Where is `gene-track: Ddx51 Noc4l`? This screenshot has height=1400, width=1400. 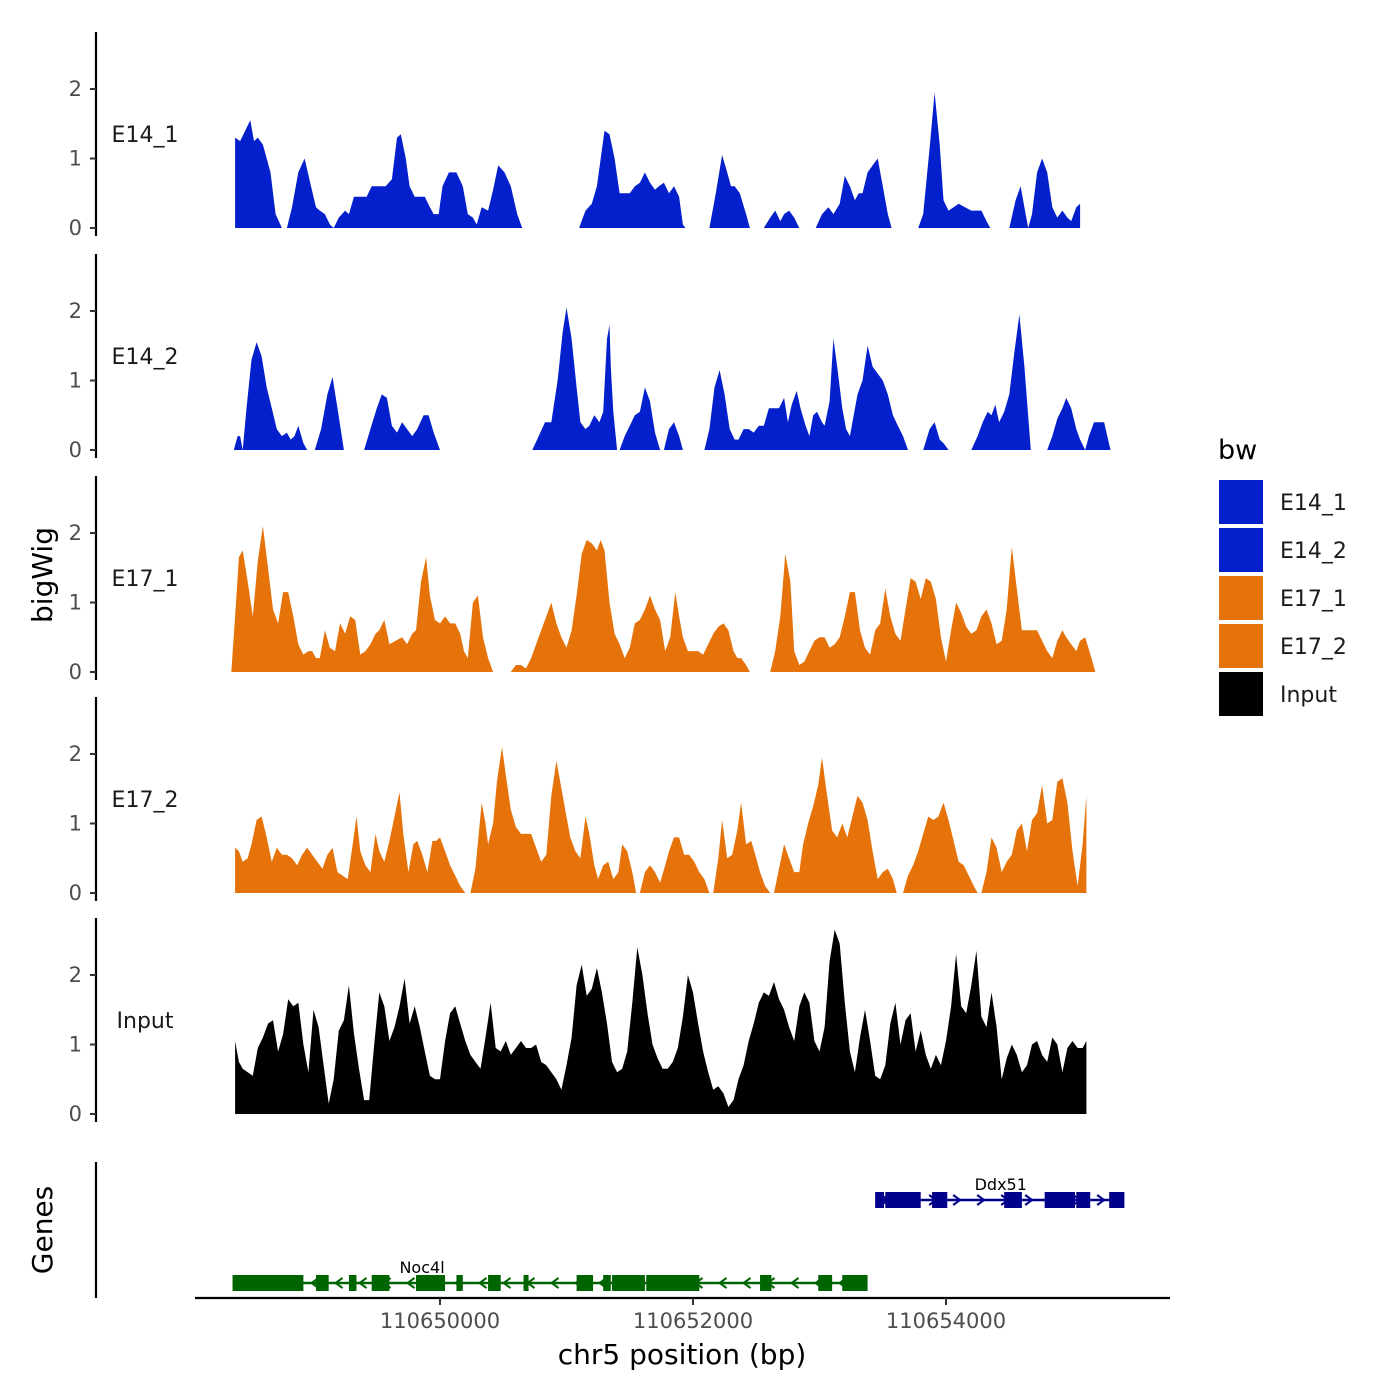
gene-track: Ddx51 Noc4l is located at coordinates (609, 1230).